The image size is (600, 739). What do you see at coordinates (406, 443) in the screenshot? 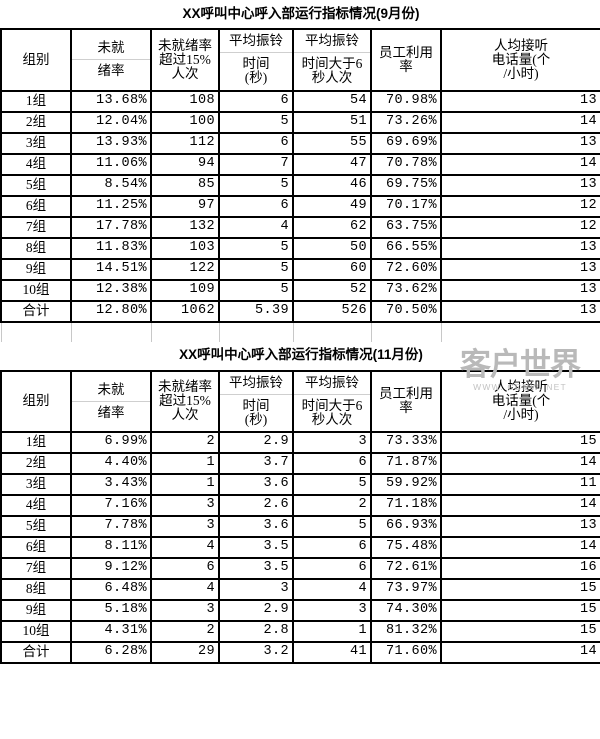
I see `cell-utilization: 73.33%` at bounding box center [406, 443].